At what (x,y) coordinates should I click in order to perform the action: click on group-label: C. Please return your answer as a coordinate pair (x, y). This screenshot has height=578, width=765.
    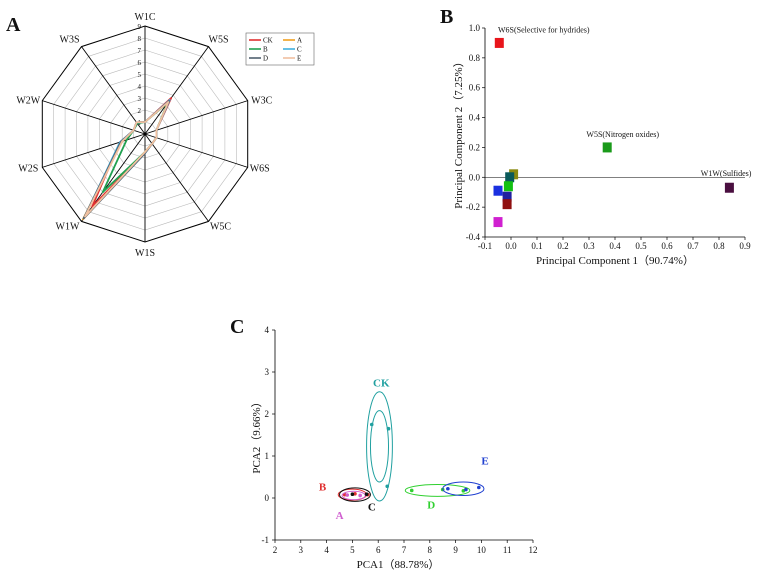
    Looking at the image, I should click on (372, 508).